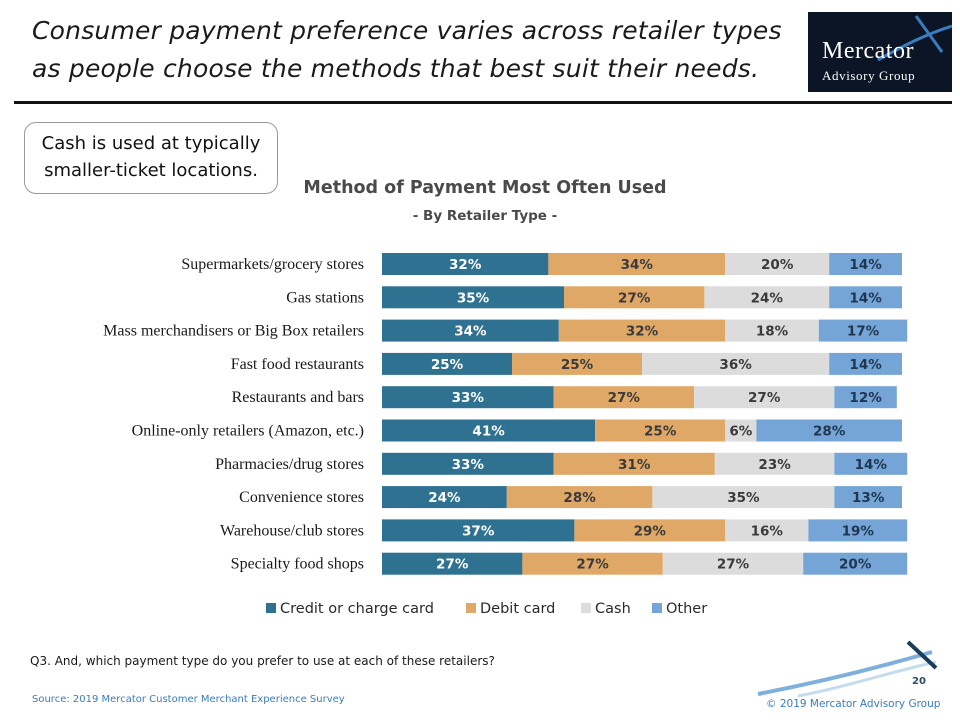 This screenshot has height=720, width=960. Describe the element at coordinates (233, 331) in the screenshot. I see `category-label: Mass merchandisers or Big Box retailers` at that location.